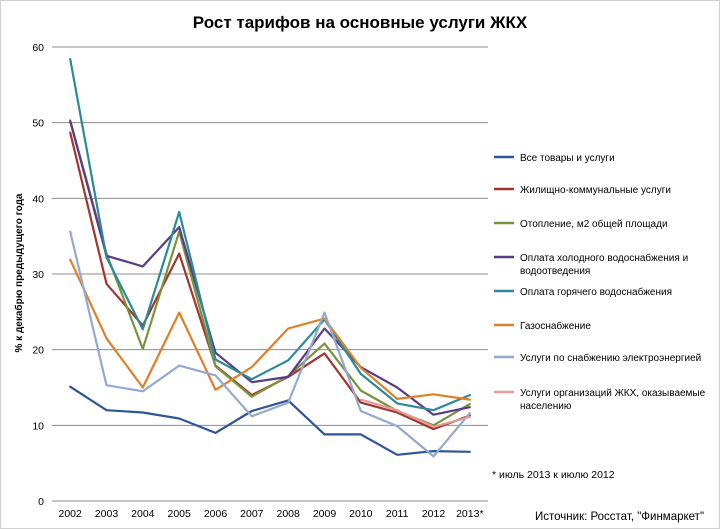 Image resolution: width=720 pixels, height=529 pixels. I want to click on y-tick-label: 20, so click(38, 351).